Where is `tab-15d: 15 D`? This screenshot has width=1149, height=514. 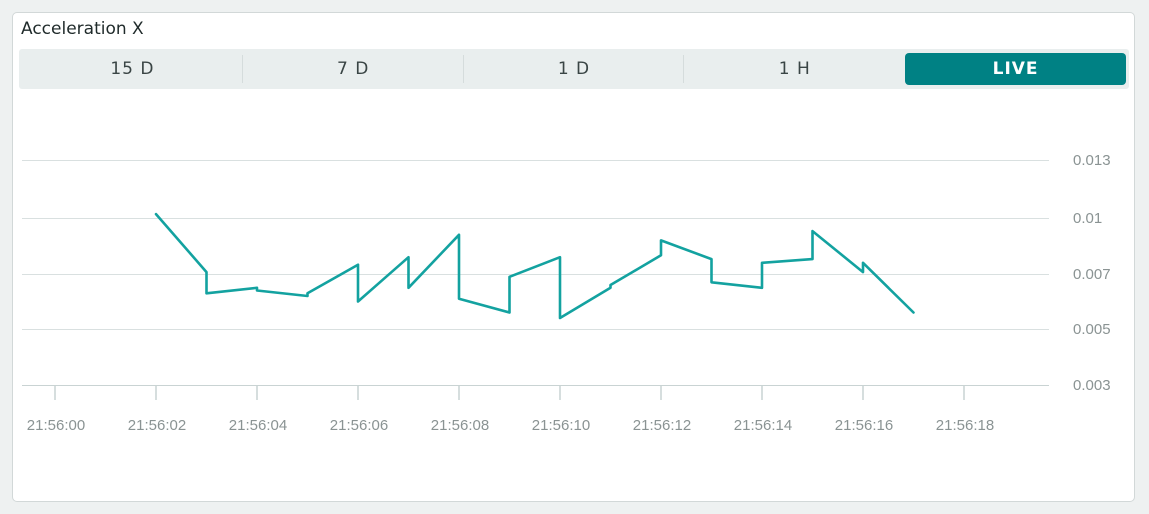
tab-15d: 15 D is located at coordinates (132, 69).